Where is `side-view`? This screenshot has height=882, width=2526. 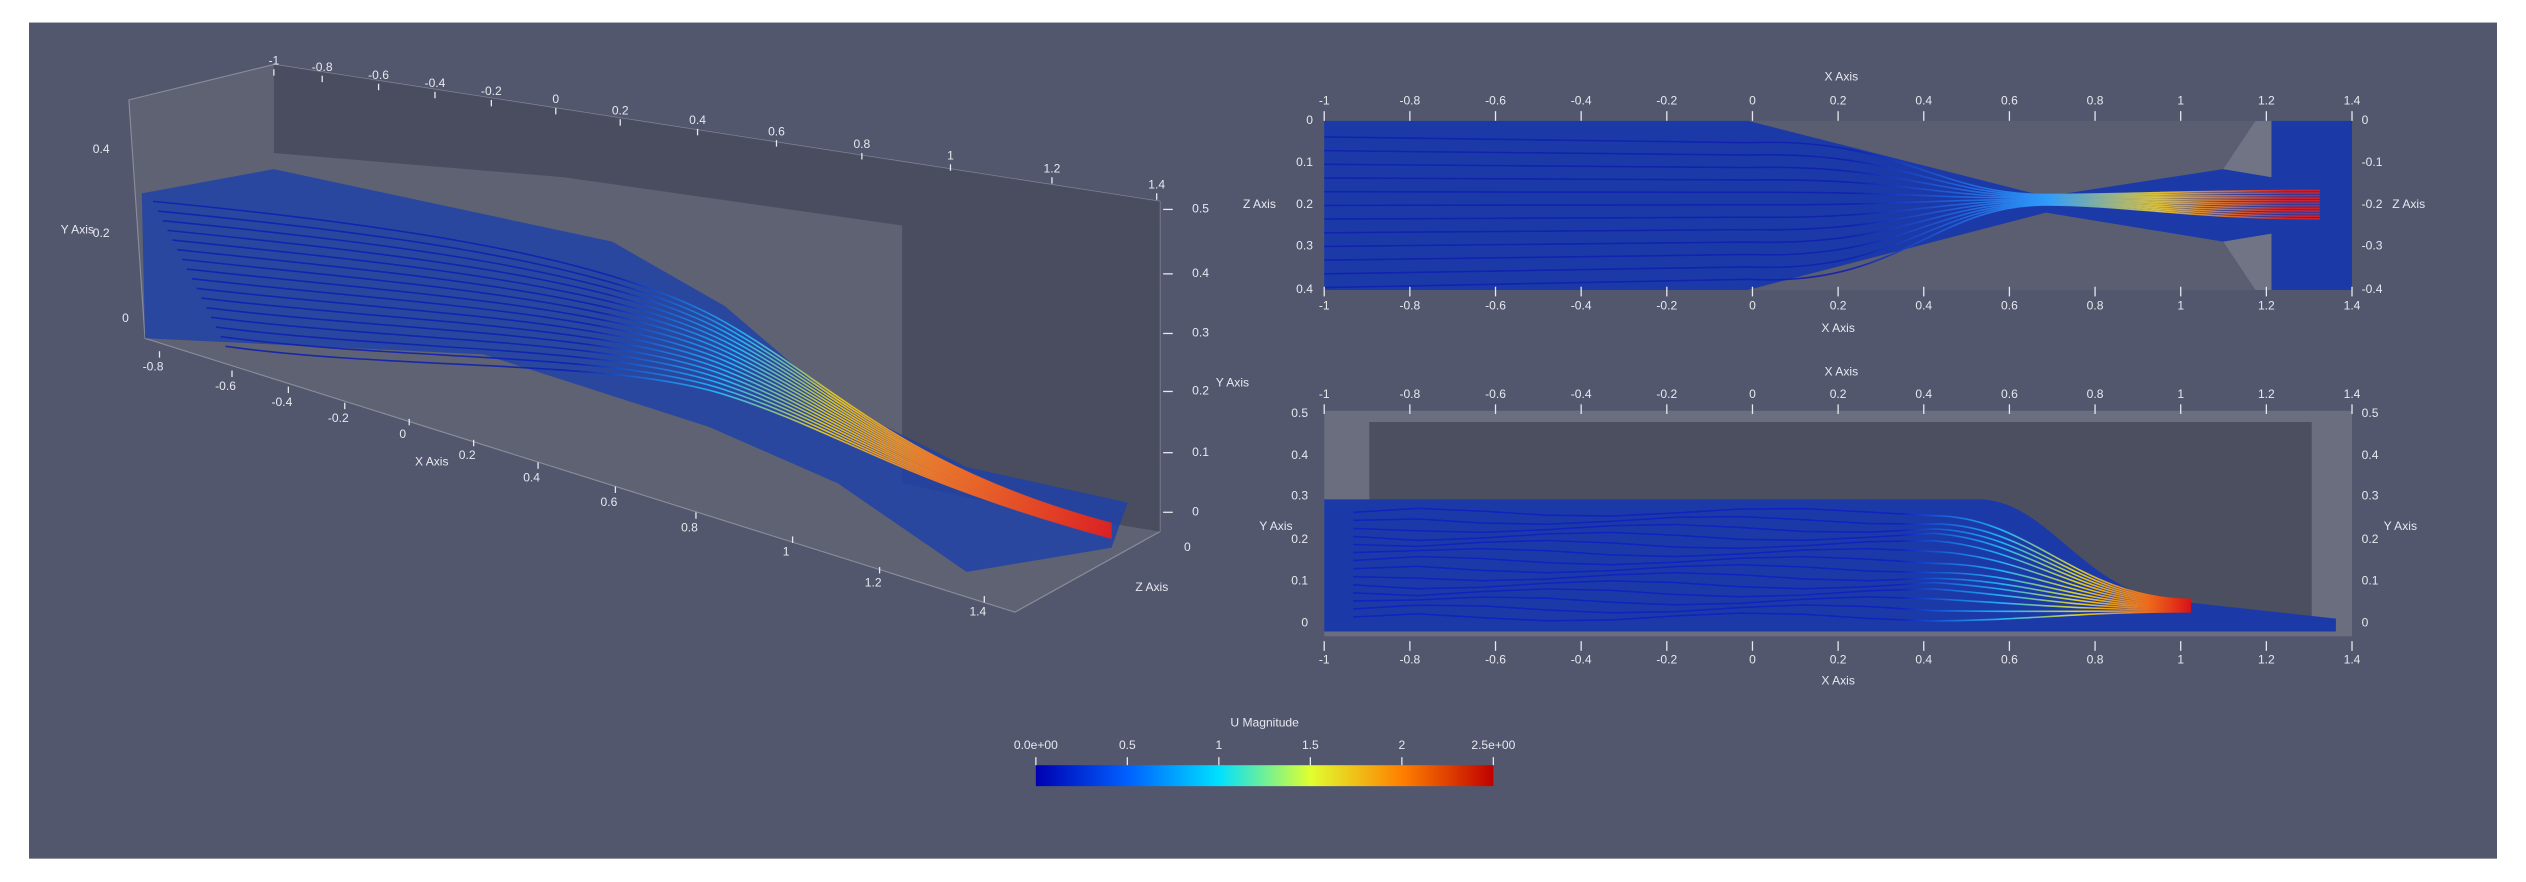
side-view is located at coordinates (1838, 523).